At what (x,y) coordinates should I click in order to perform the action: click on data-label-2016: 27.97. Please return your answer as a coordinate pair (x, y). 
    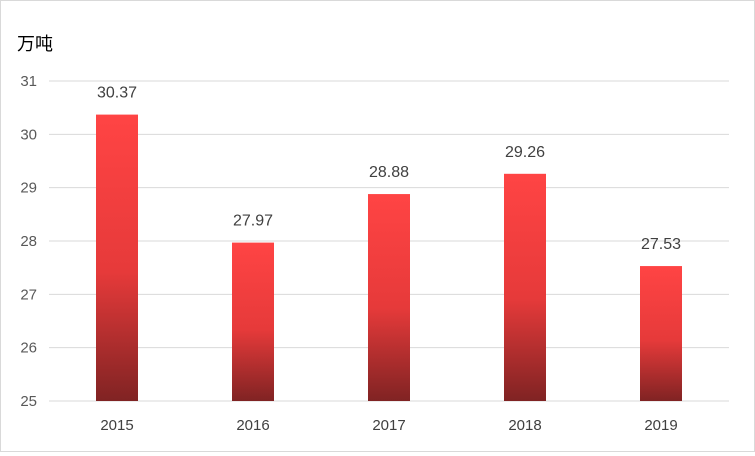
    Looking at the image, I should click on (253, 221).